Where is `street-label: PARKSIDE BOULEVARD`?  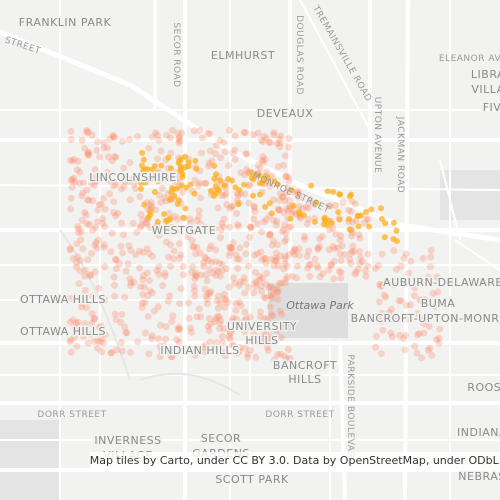
street-label: PARKSIDE BOULEVARD is located at coordinates (350, 409).